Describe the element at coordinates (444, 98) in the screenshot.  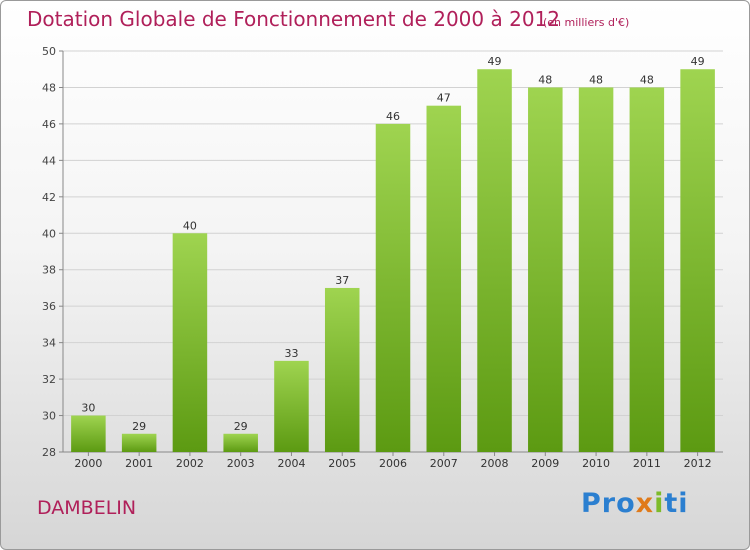
I see `value-label: 47` at that location.